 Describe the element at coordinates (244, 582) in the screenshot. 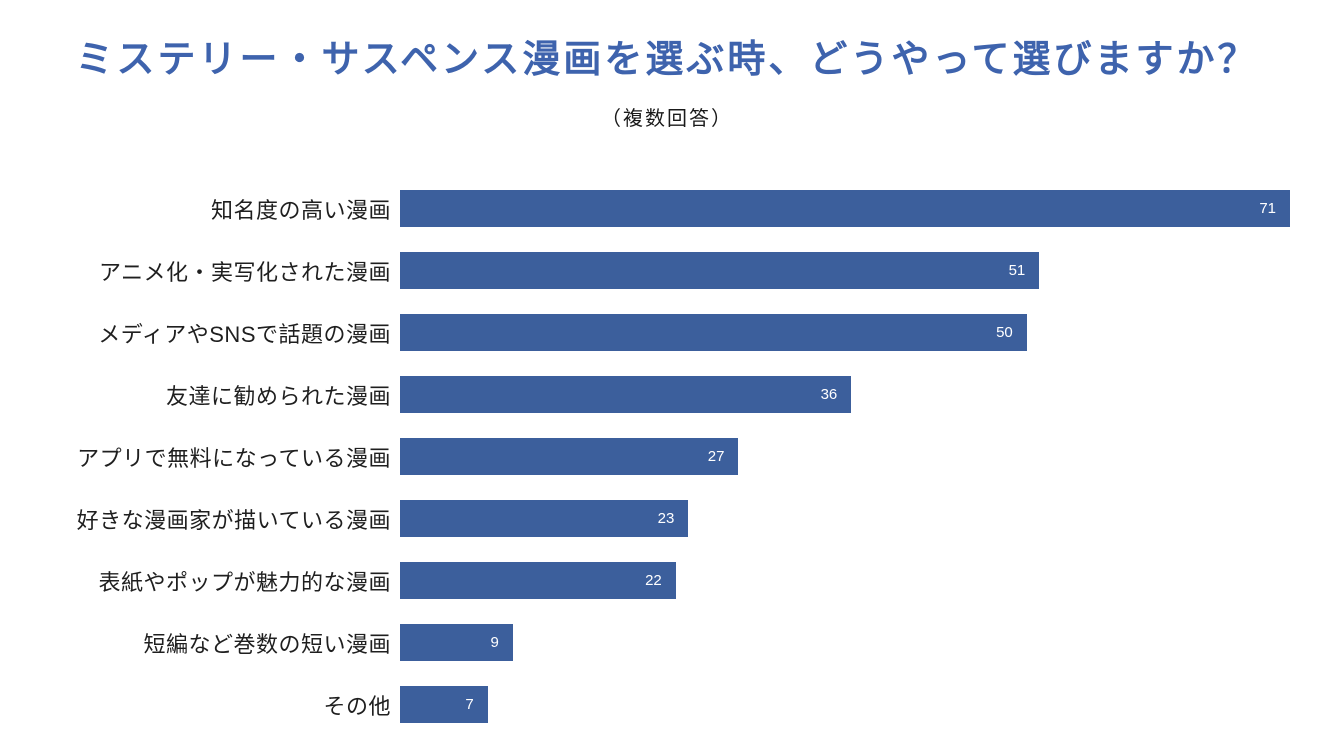

I see `bar-category-label: 表紙やポップが魅力的な漫画` at that location.